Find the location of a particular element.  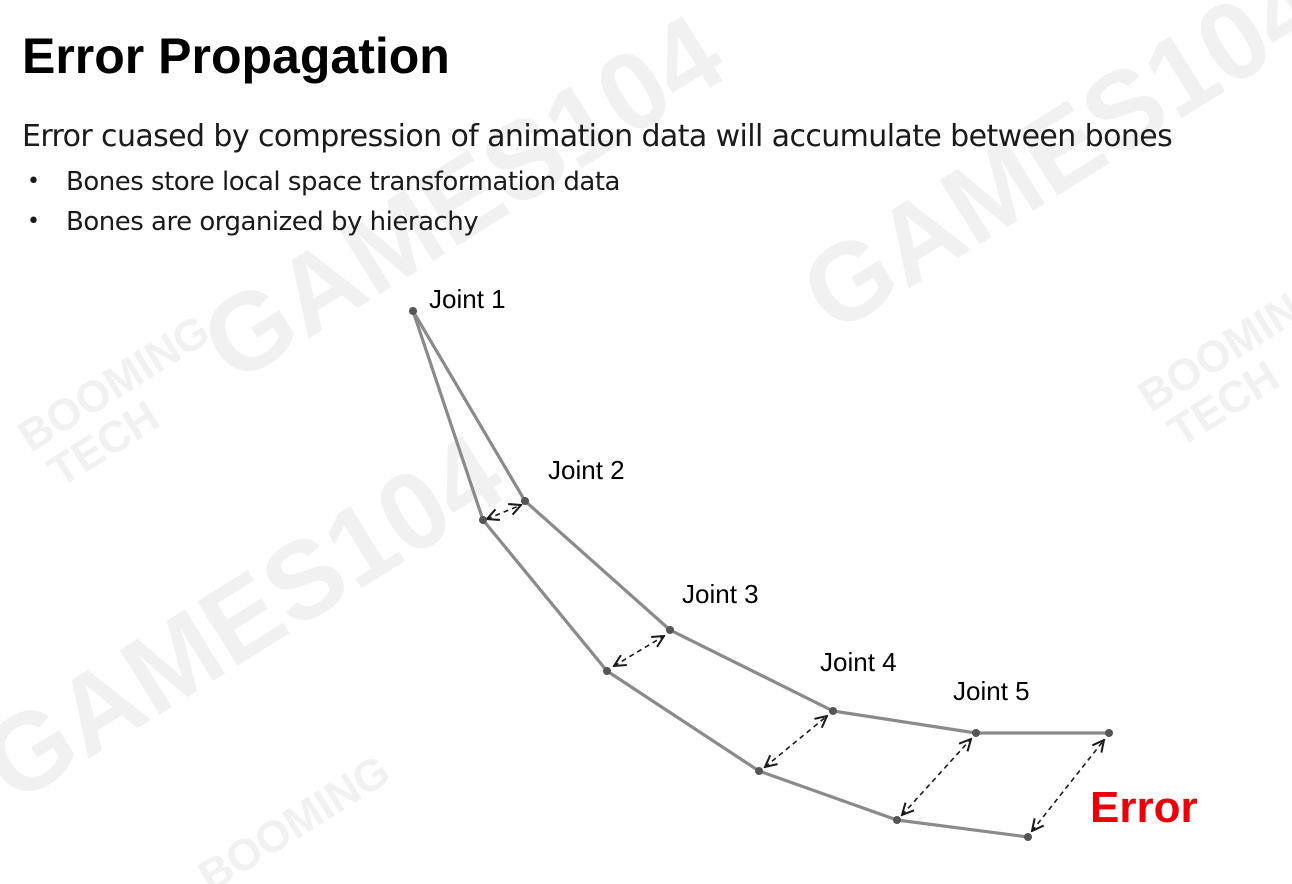

joint-3-compressed-dot is located at coordinates (607, 671).